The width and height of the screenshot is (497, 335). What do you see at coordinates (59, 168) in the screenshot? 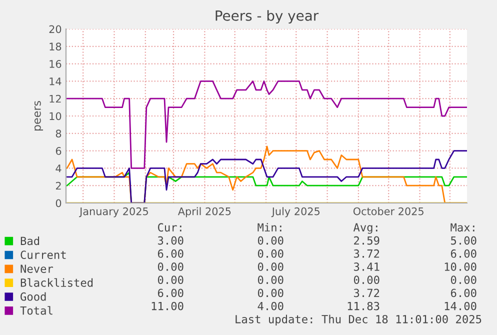
I see `y-tick-label: 4` at bounding box center [59, 168].